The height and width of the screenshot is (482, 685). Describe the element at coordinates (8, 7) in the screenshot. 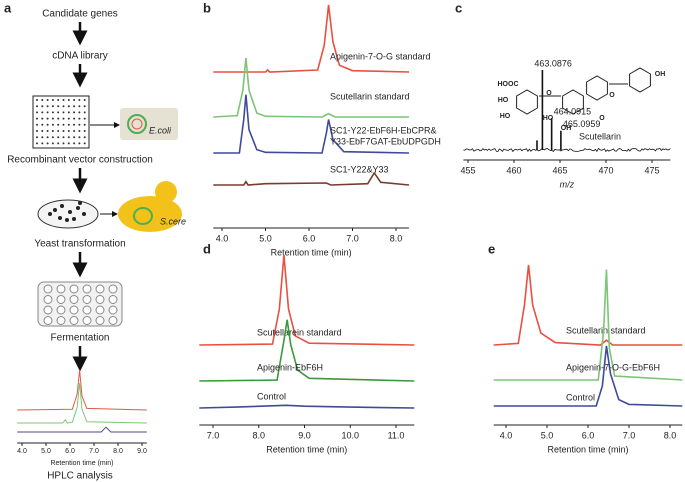

I see `panel-label: a` at that location.